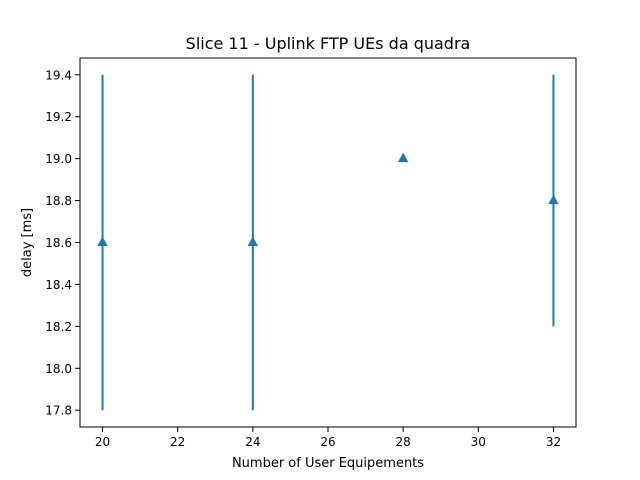 This screenshot has height=480, width=640. Describe the element at coordinates (553, 442) in the screenshot. I see `x-tick-label: 32` at that location.